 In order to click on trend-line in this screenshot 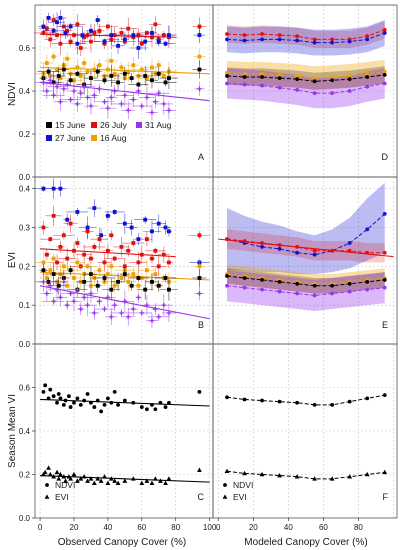, I will do `click(125, 479)`.